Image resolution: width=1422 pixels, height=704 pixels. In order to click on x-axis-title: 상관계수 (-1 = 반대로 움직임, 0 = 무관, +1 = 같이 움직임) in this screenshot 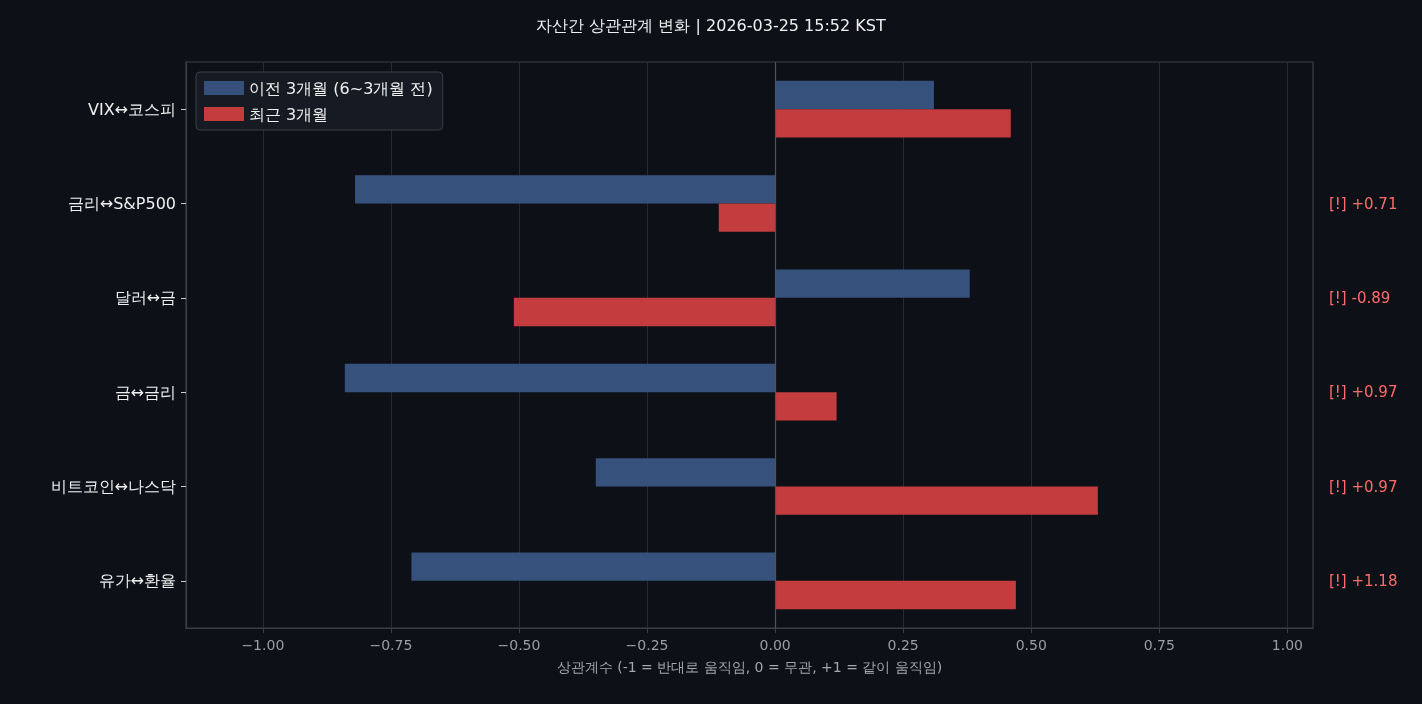, I will do `click(749, 667)`.